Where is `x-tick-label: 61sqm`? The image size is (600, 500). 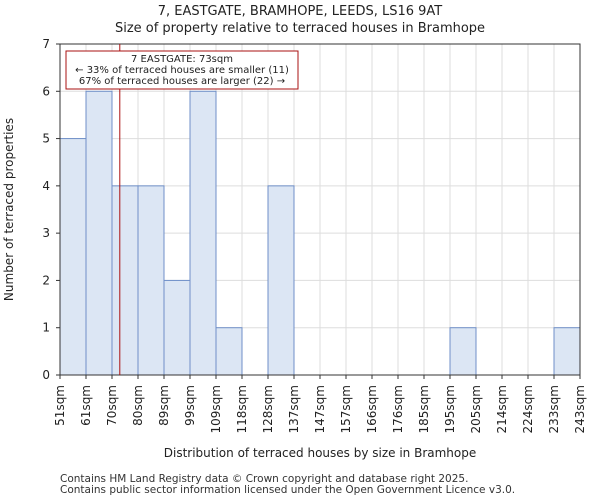
x-tick-label: 61sqm is located at coordinates (86, 405).